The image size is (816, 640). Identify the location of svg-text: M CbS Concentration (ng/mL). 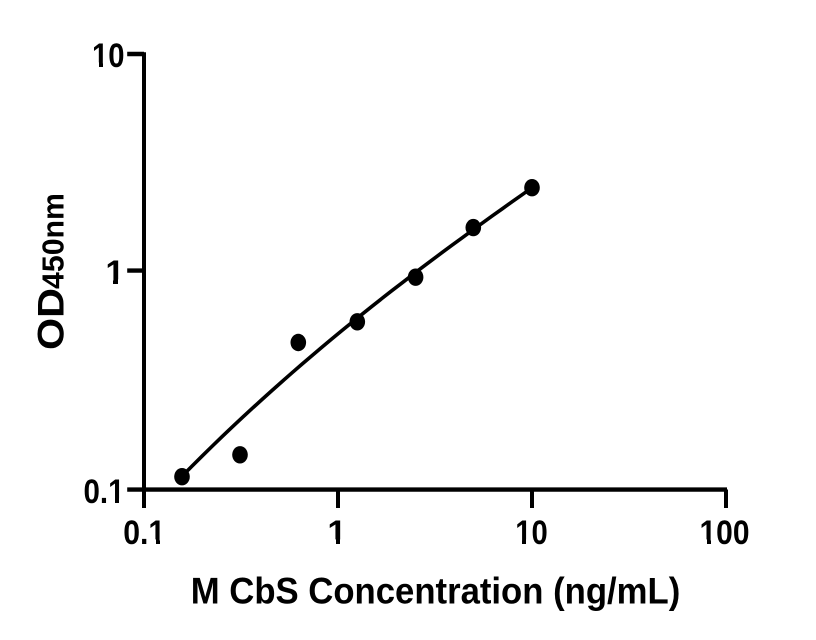
(436, 591).